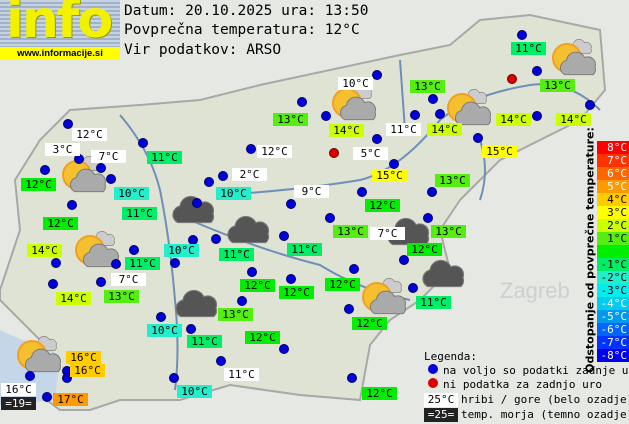 Image resolution: width=629 pixels, height=424 pixels. What do you see at coordinates (60, 53) in the screenshot?
I see `logo-url: www.informacije.si` at bounding box center [60, 53].